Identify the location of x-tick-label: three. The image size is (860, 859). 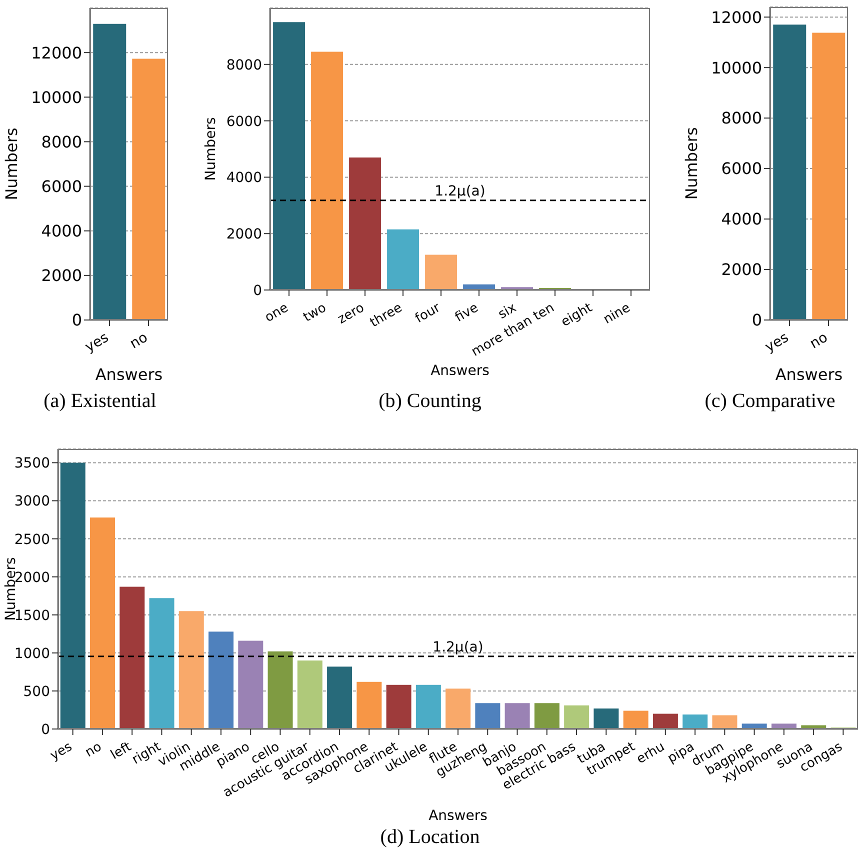
(386, 315).